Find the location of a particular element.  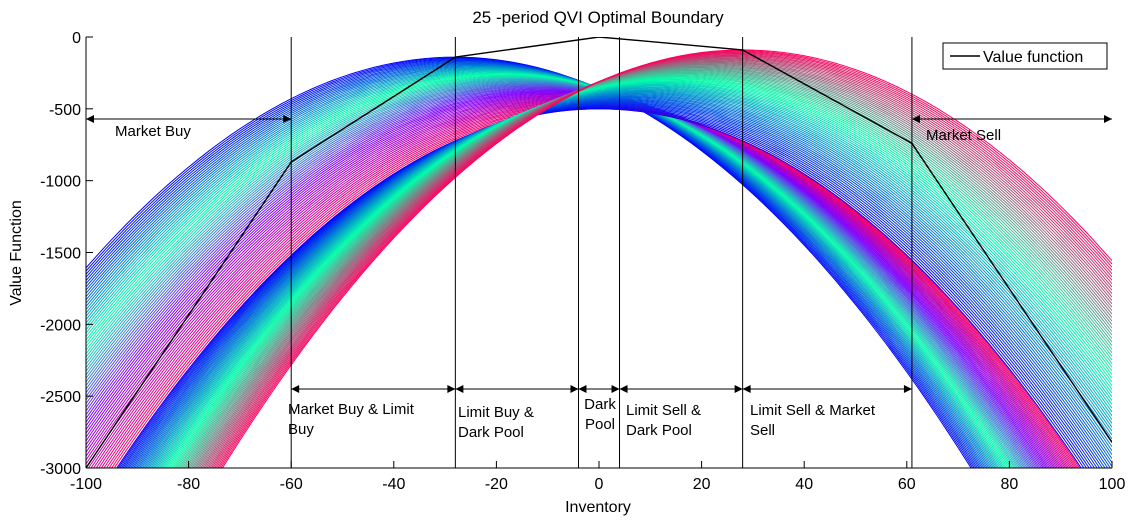

x-axis-label: Inventory is located at coordinates (598, 507).